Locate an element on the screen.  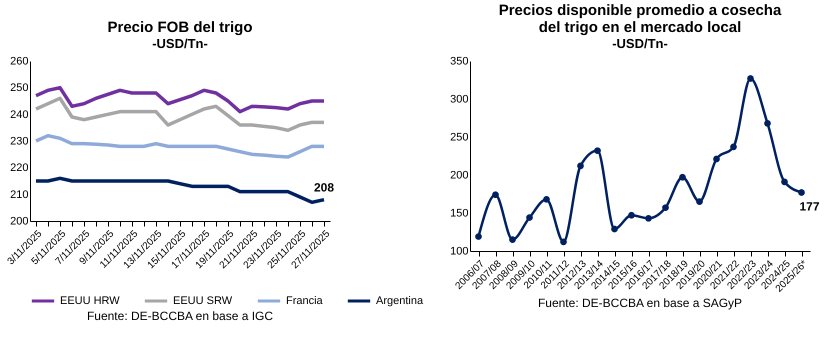
legend-label: Francia is located at coordinates (305, 301).